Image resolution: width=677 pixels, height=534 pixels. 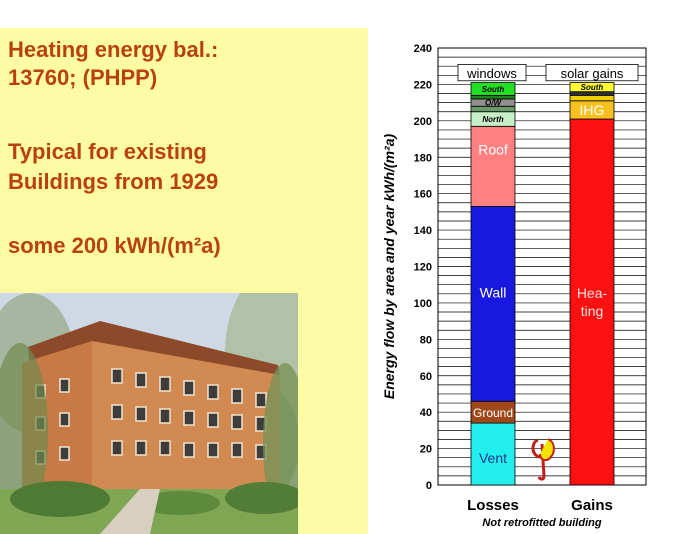 I want to click on y-tick-label: 200, so click(x=423, y=122).